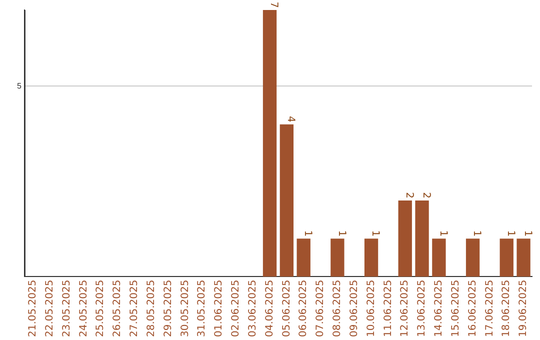 Image resolution: width=540 pixels, height=340 pixels. I want to click on x-tick-label: 29.05.2025, so click(168, 309).